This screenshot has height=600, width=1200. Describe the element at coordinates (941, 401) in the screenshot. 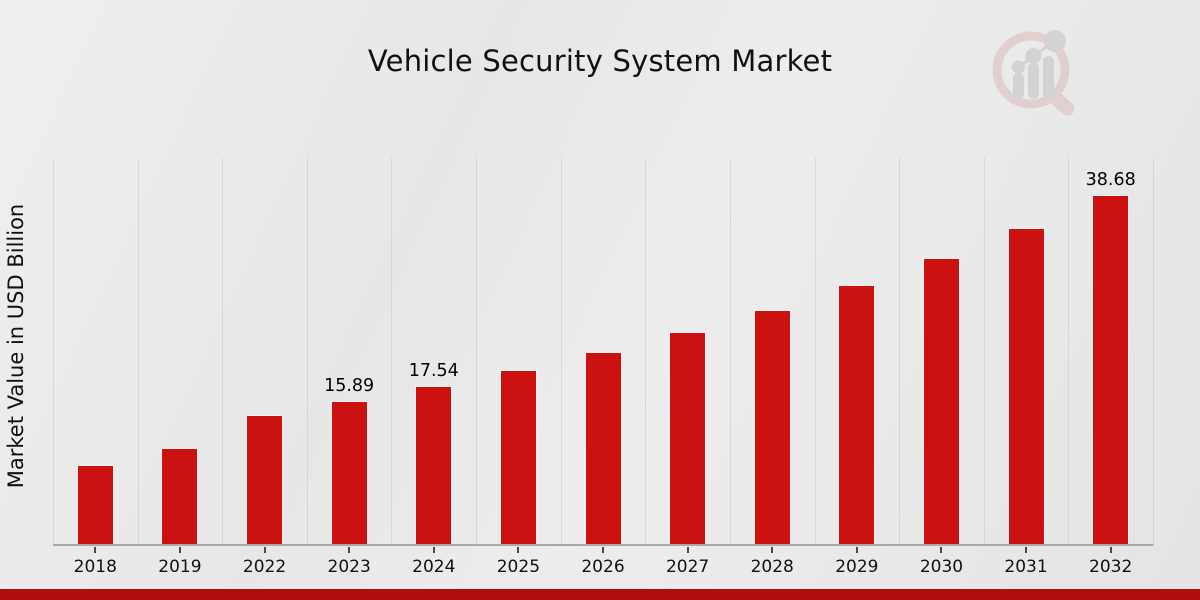

I see `bar-2030` at that location.